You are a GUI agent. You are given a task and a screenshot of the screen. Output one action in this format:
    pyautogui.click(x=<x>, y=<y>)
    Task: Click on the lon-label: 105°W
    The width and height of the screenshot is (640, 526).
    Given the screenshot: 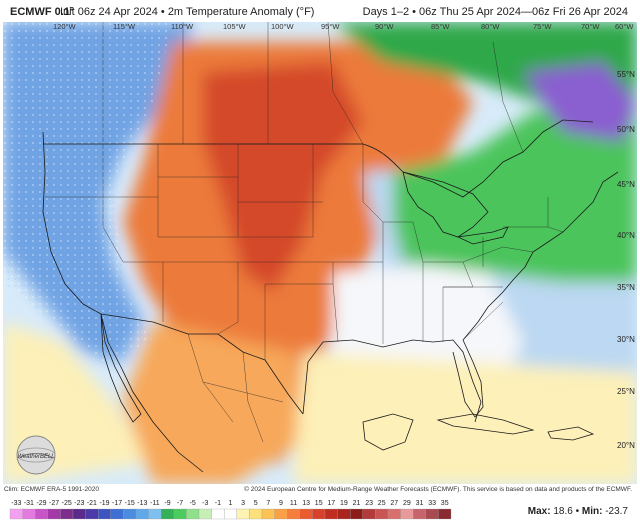 What is the action you would take?
    pyautogui.click(x=235, y=26)
    